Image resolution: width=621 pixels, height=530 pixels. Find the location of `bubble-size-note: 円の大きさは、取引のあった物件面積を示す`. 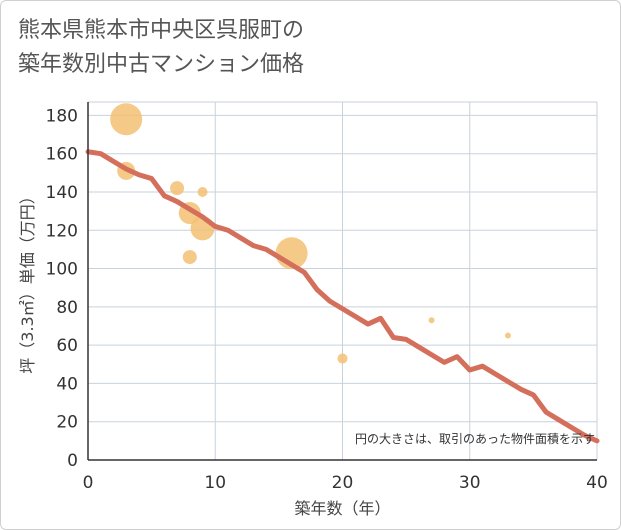

bubble-size-note: 円の大きさは、取引のあった物件面積を示す is located at coordinates (475, 438).